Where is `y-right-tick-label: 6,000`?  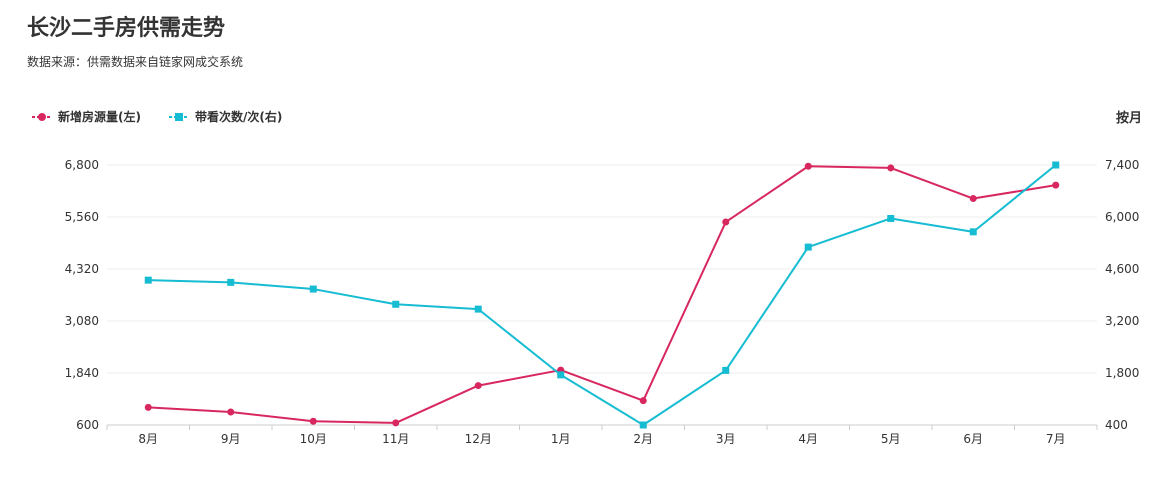
y-right-tick-label: 6,000 is located at coordinates (1122, 217).